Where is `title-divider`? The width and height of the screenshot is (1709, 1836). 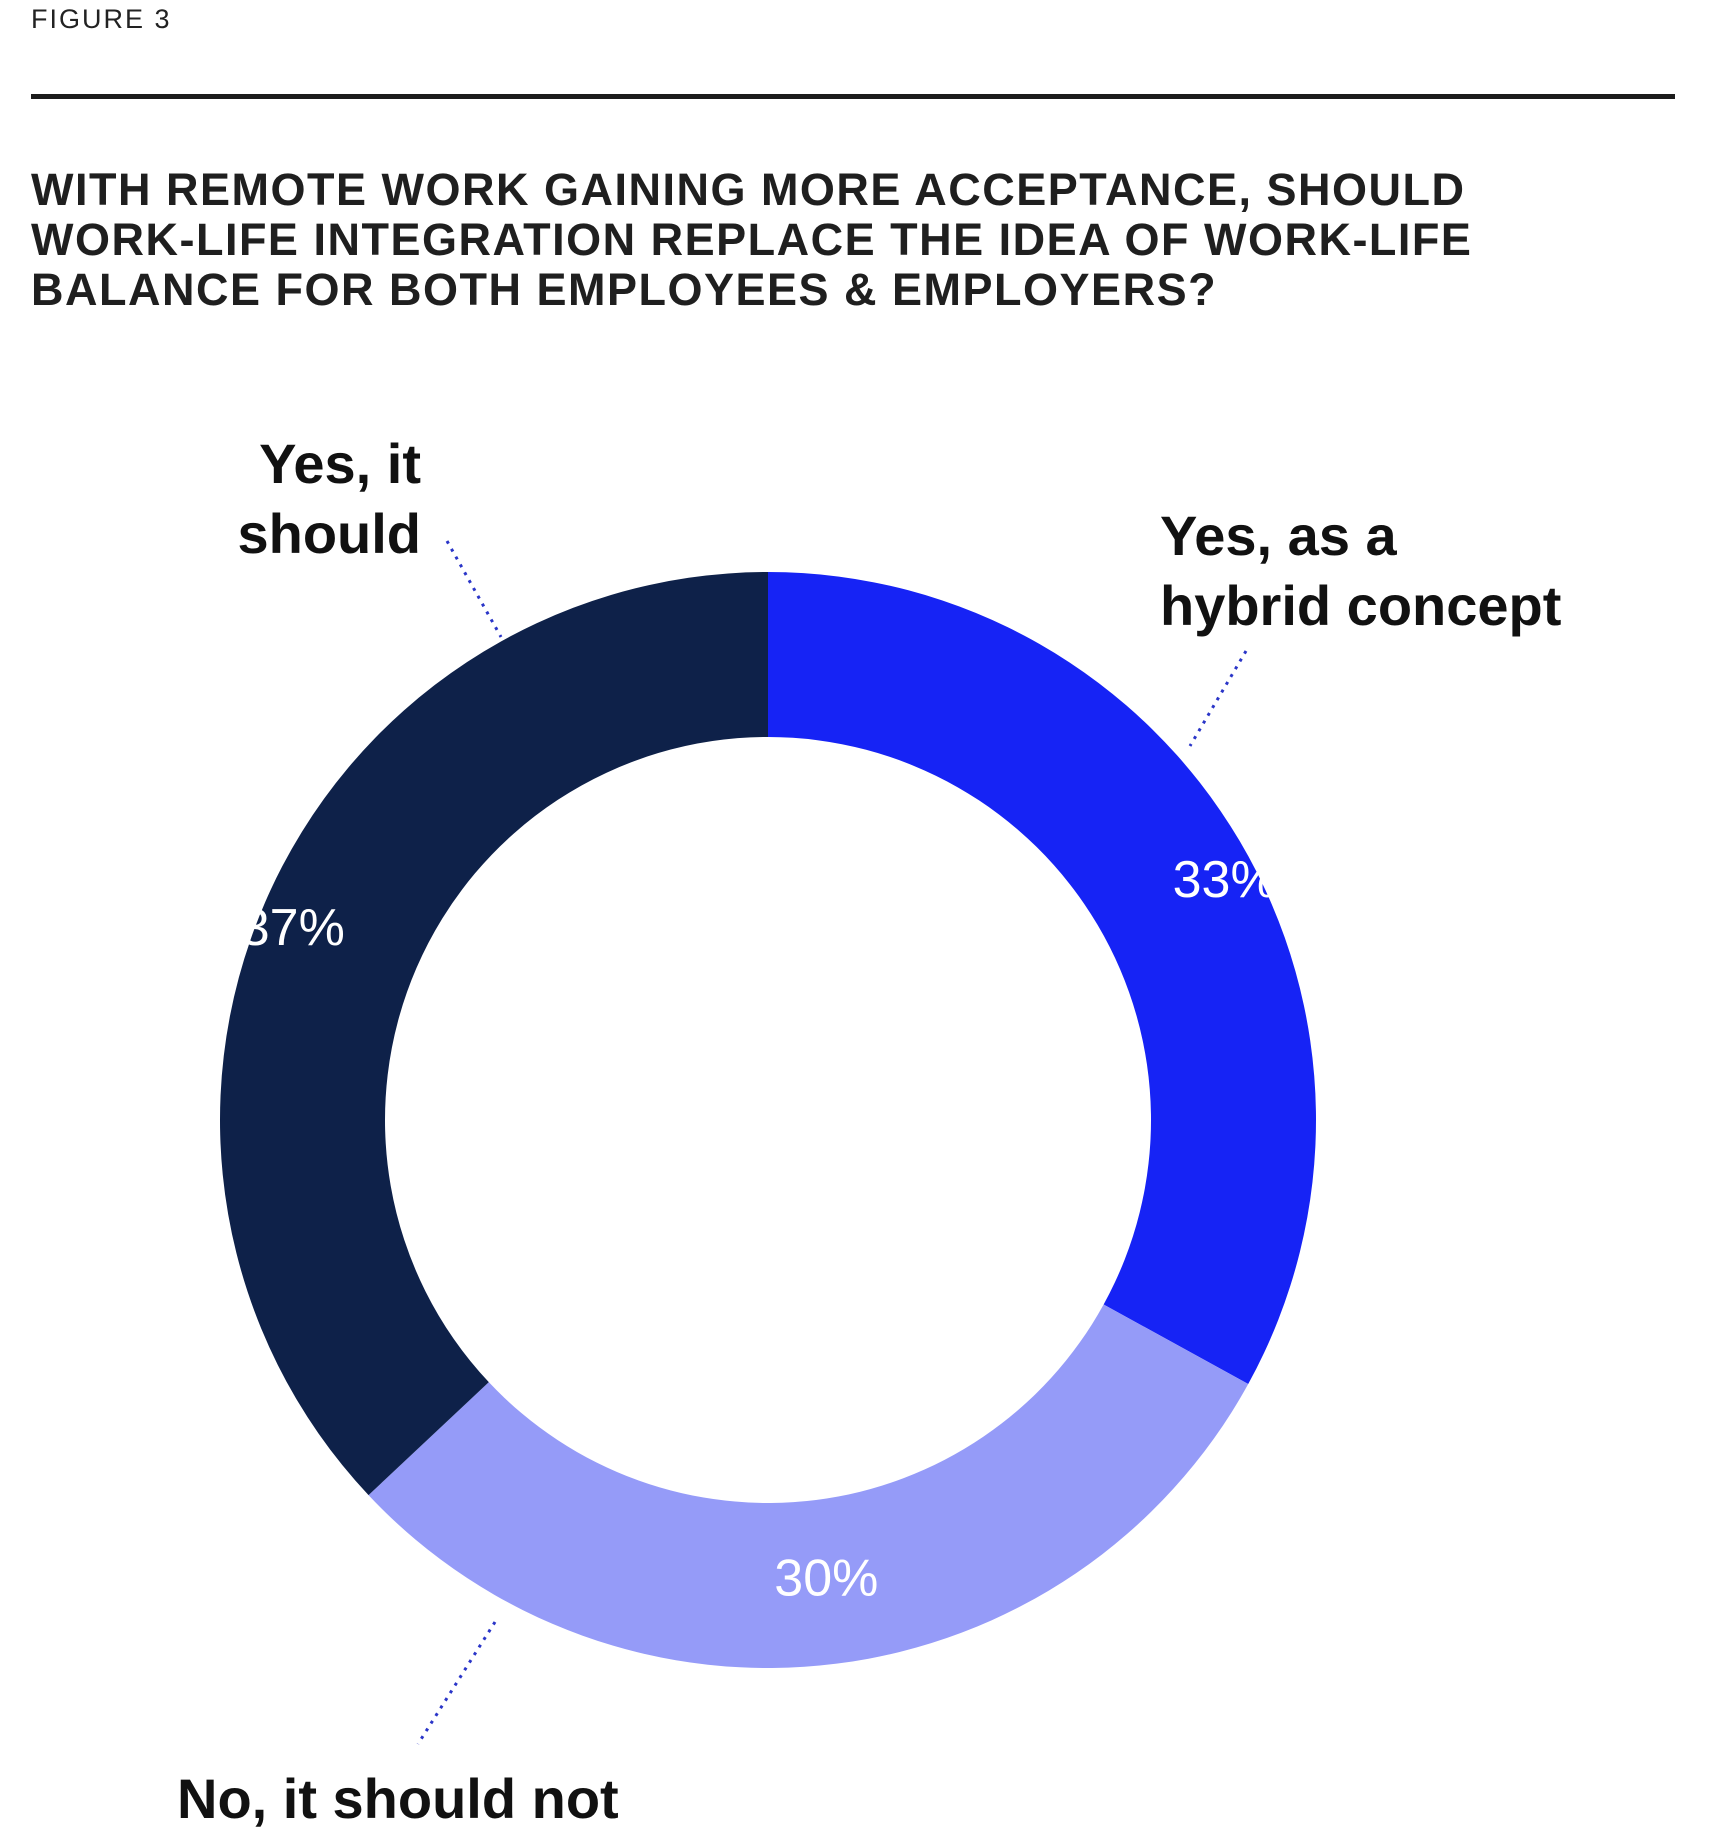 title-divider is located at coordinates (853, 96).